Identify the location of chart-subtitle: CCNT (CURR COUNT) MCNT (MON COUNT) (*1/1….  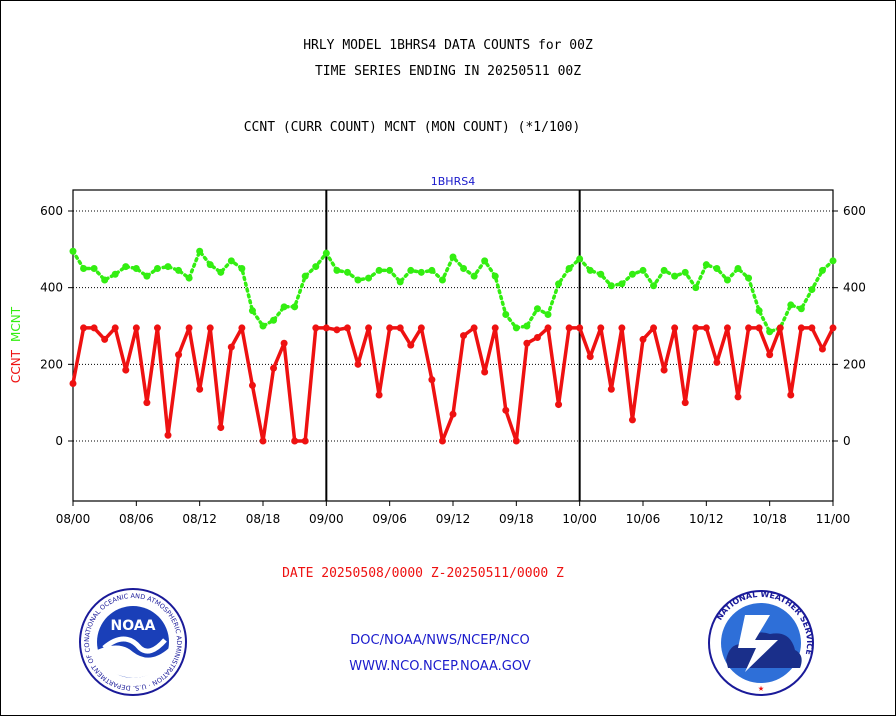
(412, 127).